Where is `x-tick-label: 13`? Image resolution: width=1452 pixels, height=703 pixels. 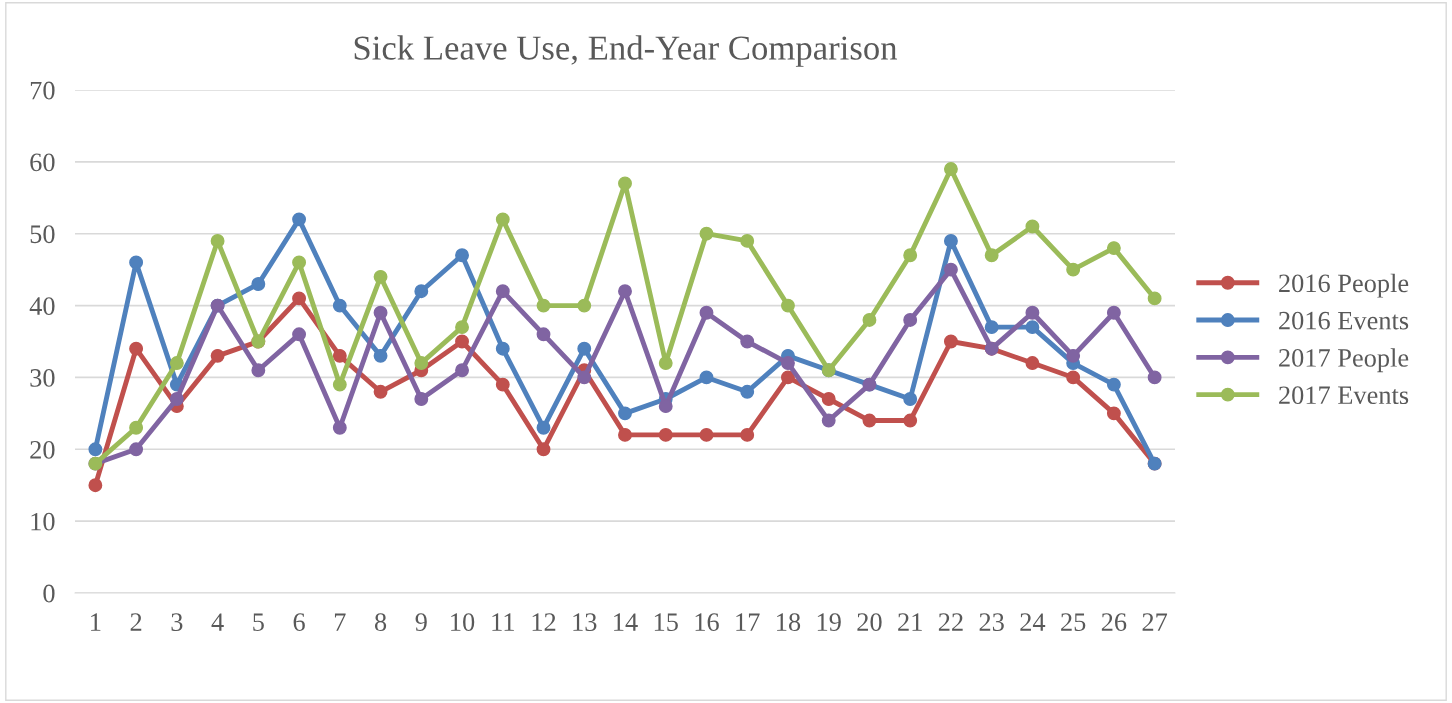
x-tick-label: 13 is located at coordinates (585, 622).